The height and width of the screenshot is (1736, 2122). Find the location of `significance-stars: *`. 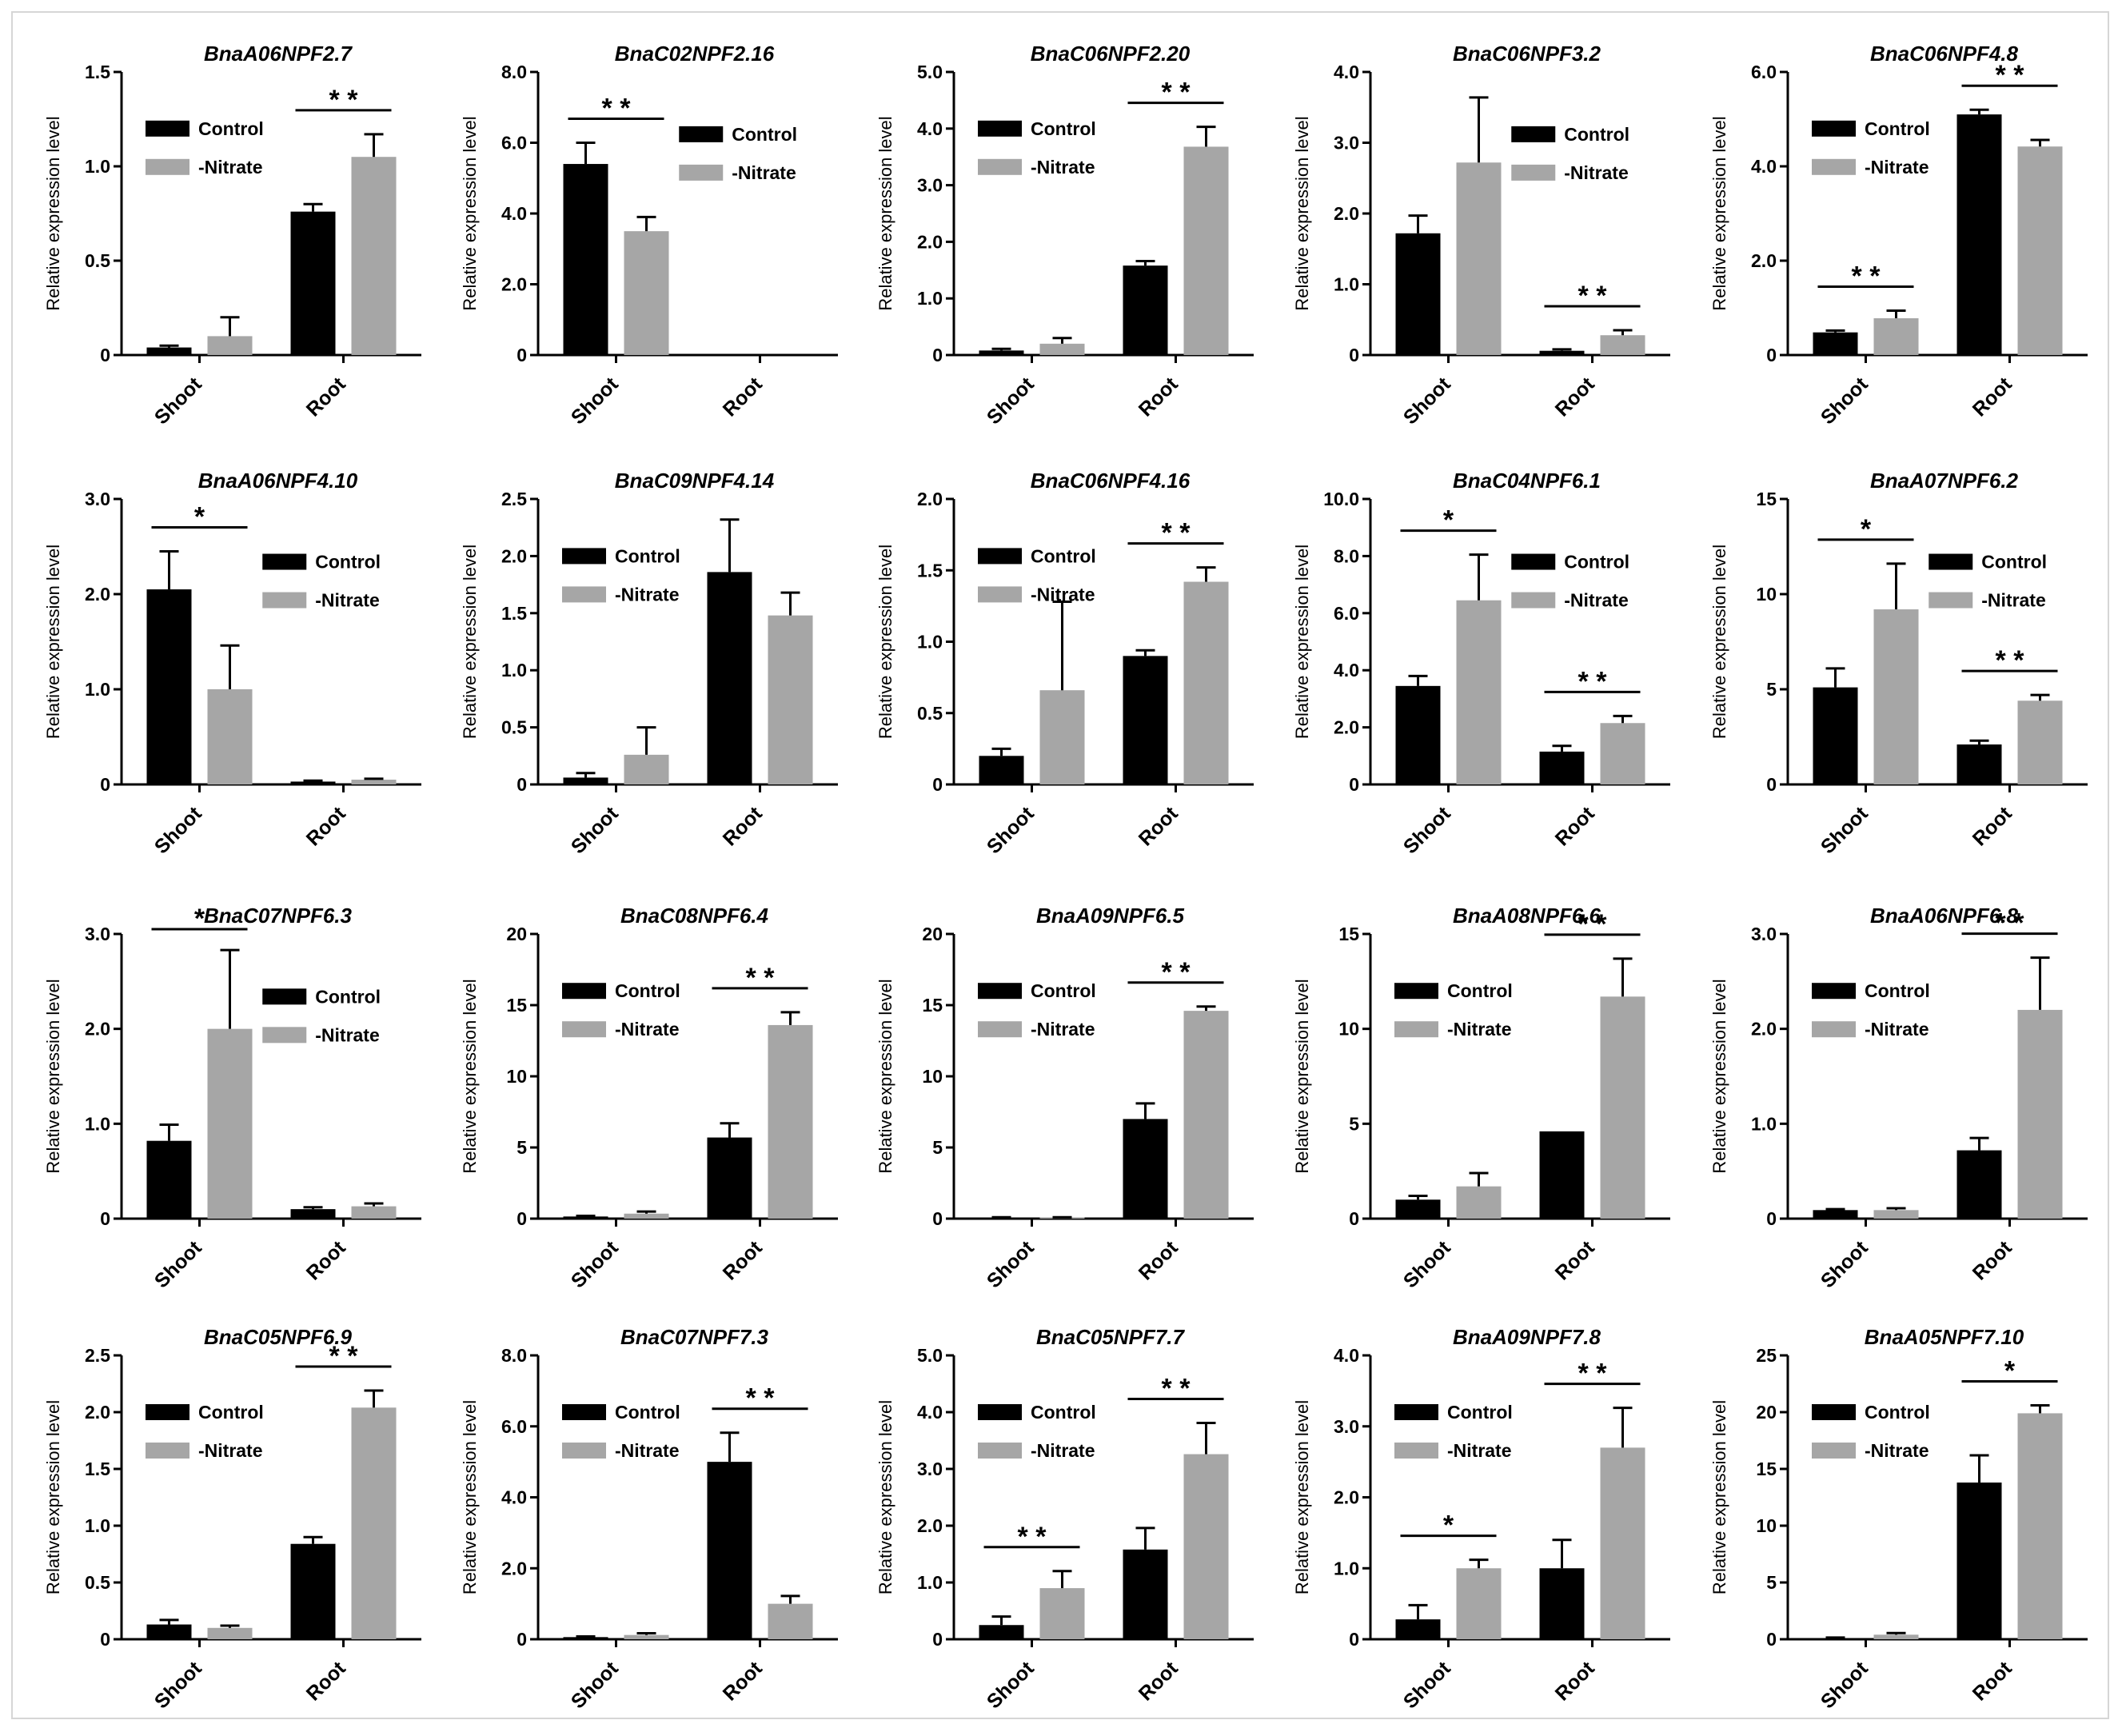

significance-stars: * is located at coordinates (1448, 1526).